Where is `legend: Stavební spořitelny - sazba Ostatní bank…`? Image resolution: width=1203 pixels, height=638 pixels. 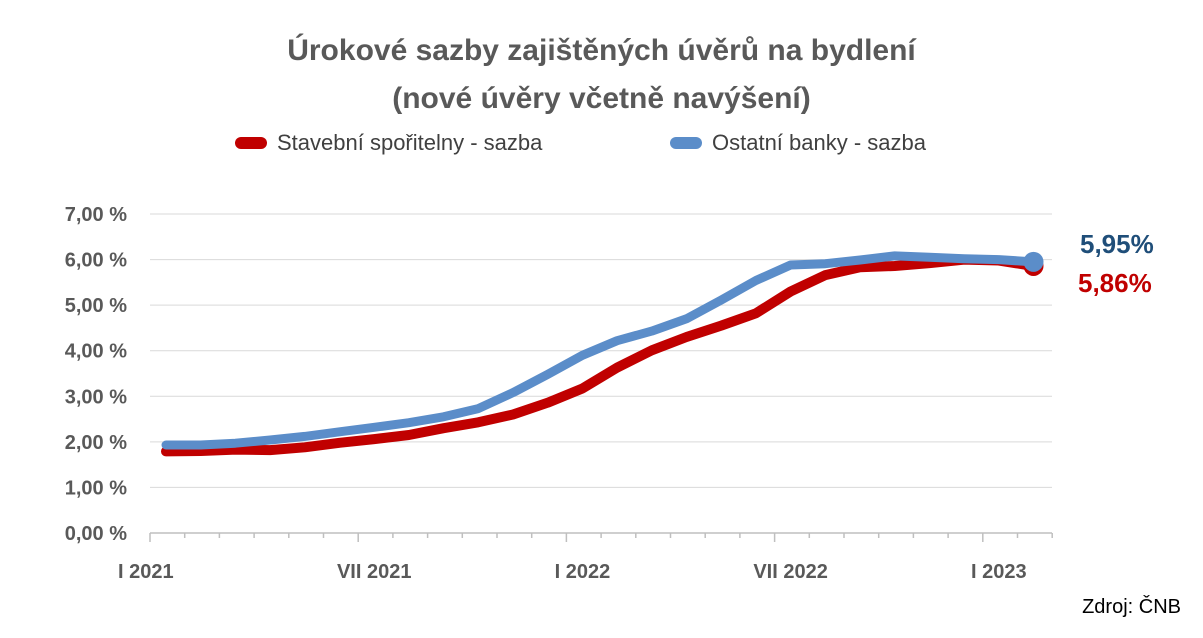 legend: Stavební spořitelny - sazba Ostatní bank… is located at coordinates (601, 145).